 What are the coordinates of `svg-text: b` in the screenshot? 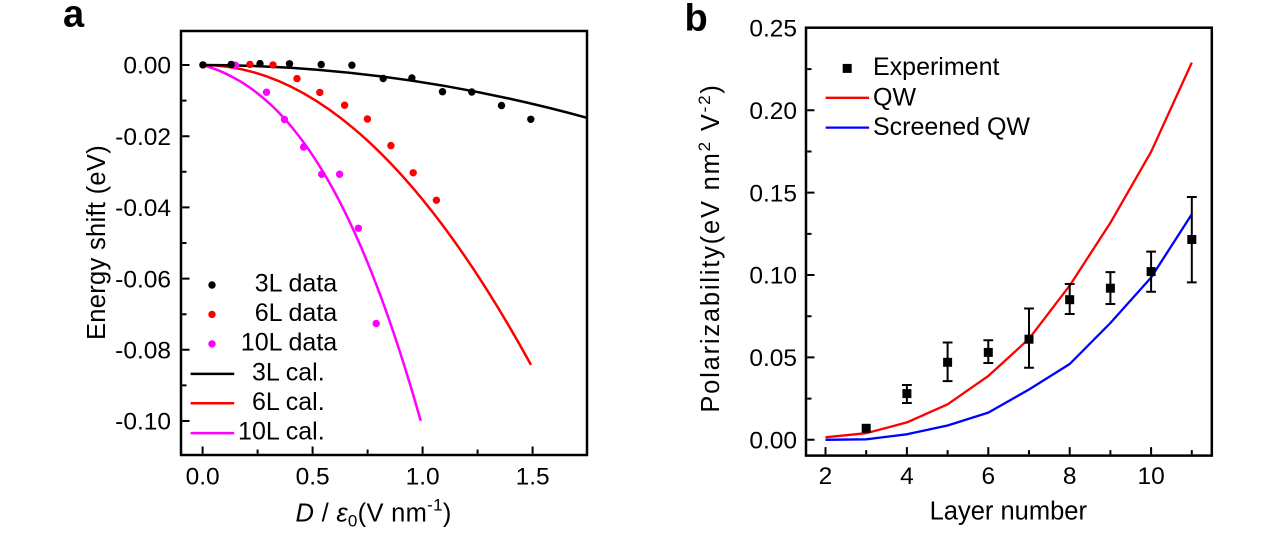 It's located at (696, 20).